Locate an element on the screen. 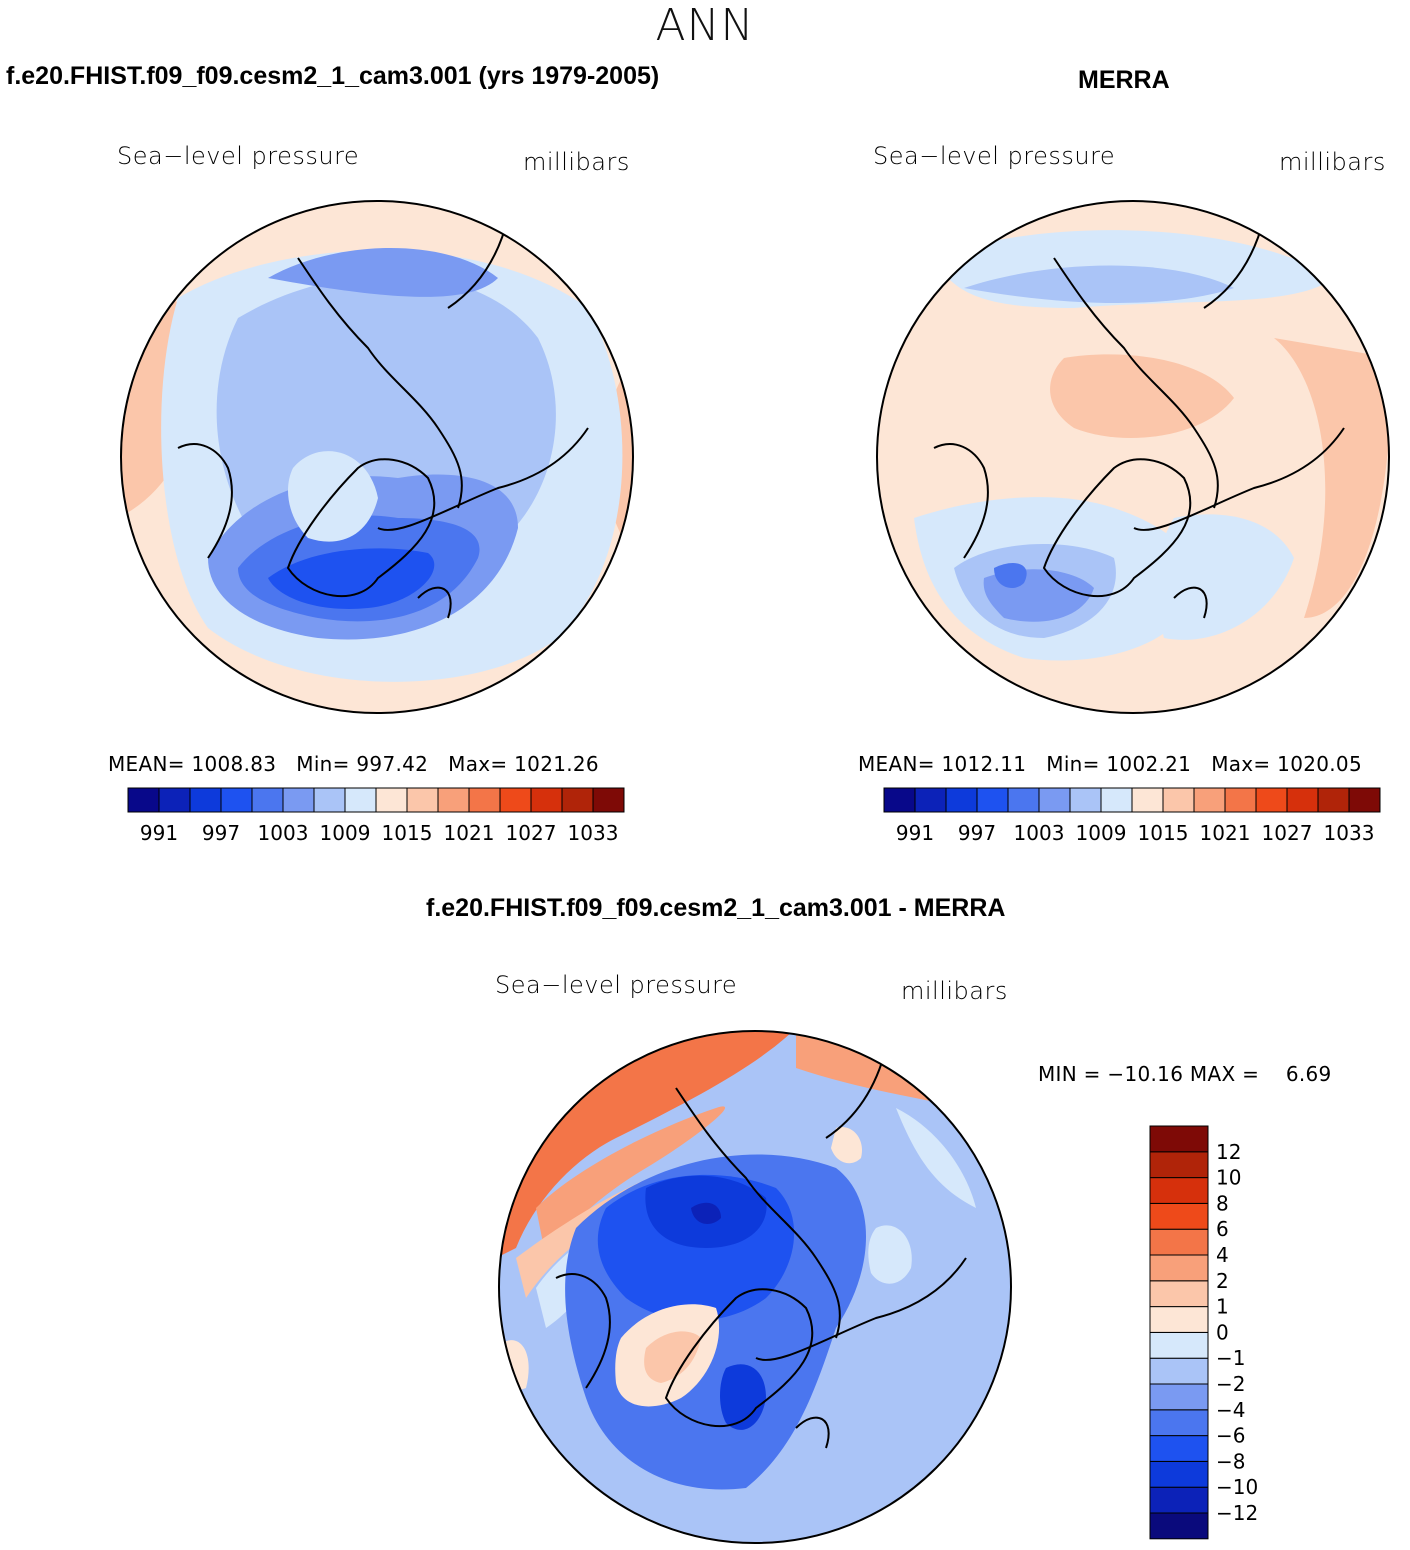 Image resolution: width=1410 pixels, height=1550 pixels. left-colorbar-tick-label: 1015 is located at coordinates (407, 833).